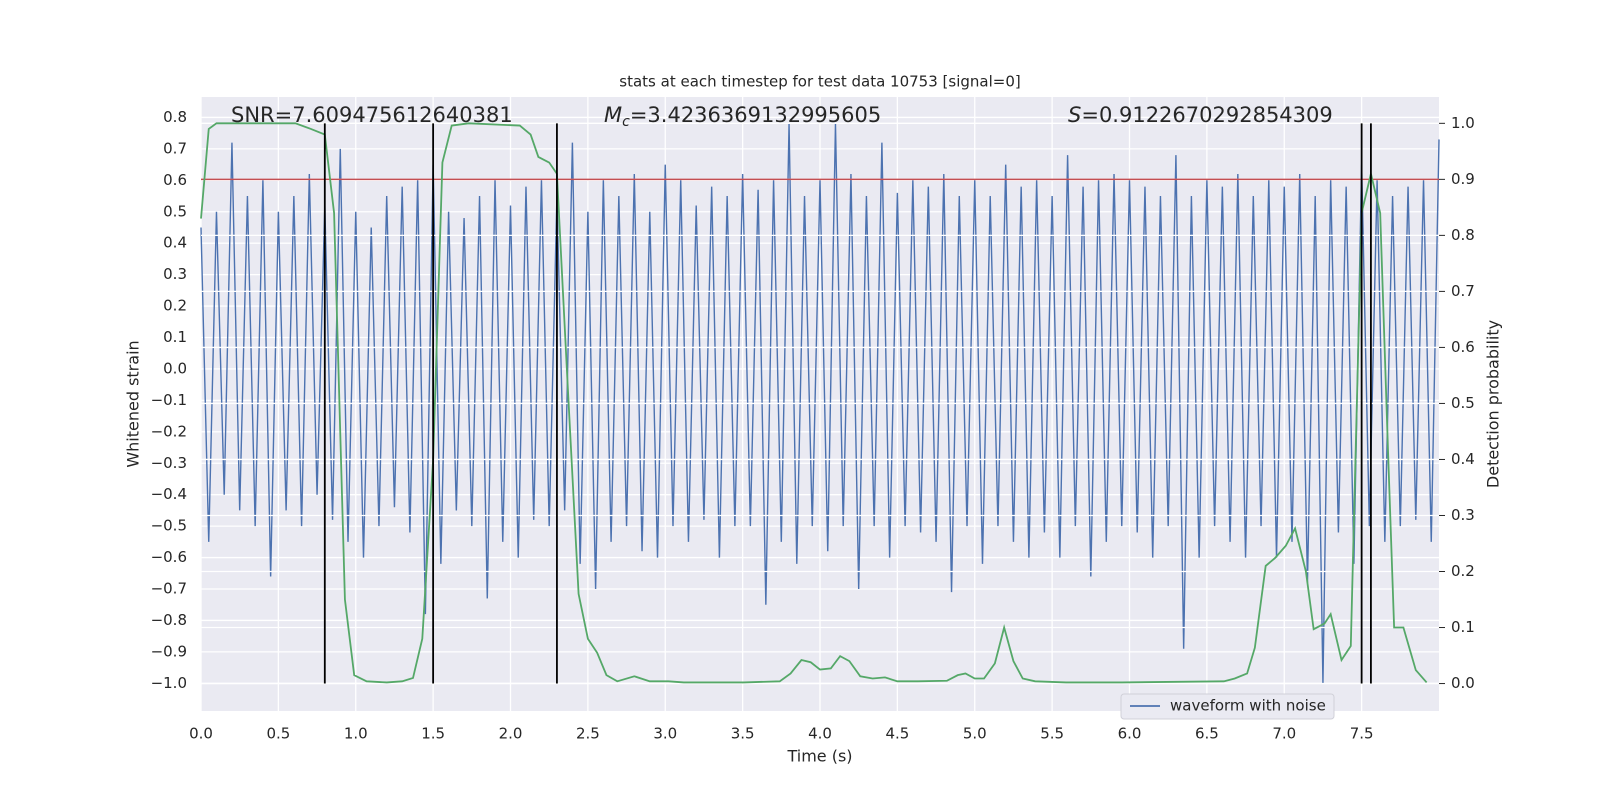  I want to click on y2-tick-label: 0.9, so click(1463, 179).